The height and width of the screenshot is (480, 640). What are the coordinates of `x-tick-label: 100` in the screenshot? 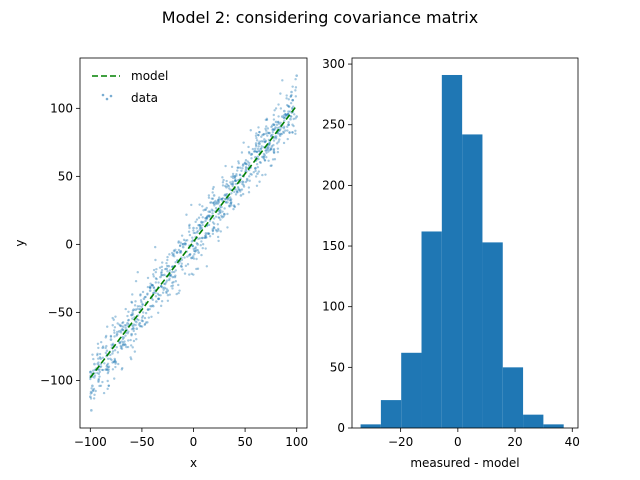 It's located at (296, 442).